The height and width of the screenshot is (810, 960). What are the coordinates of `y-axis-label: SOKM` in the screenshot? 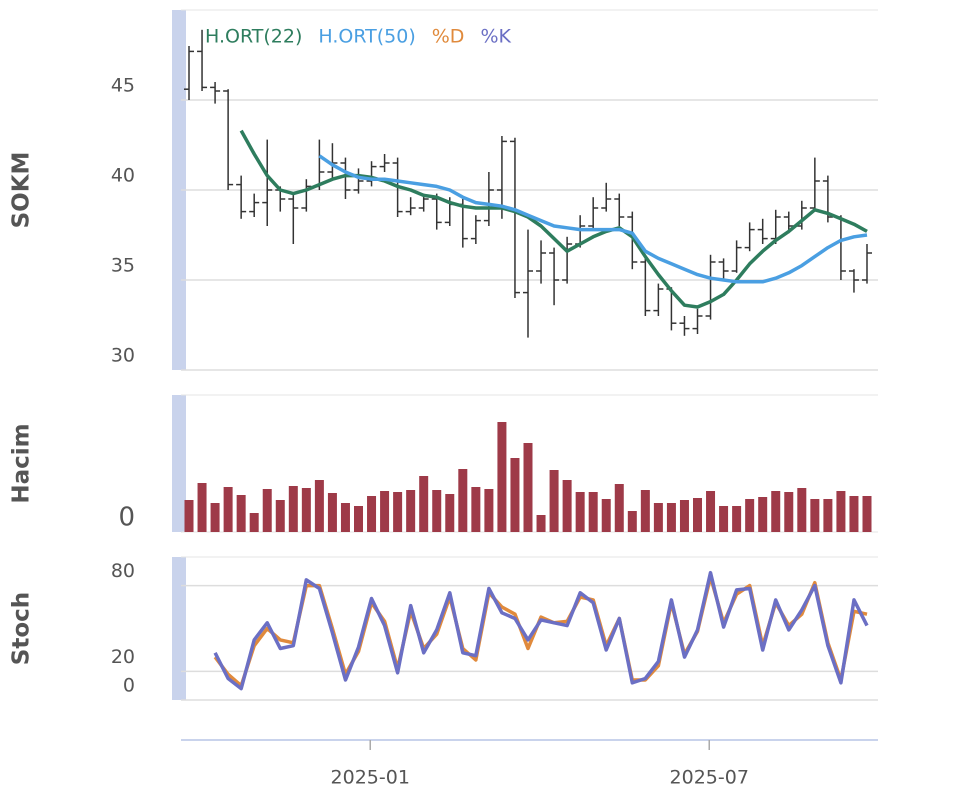 It's located at (22, 190).